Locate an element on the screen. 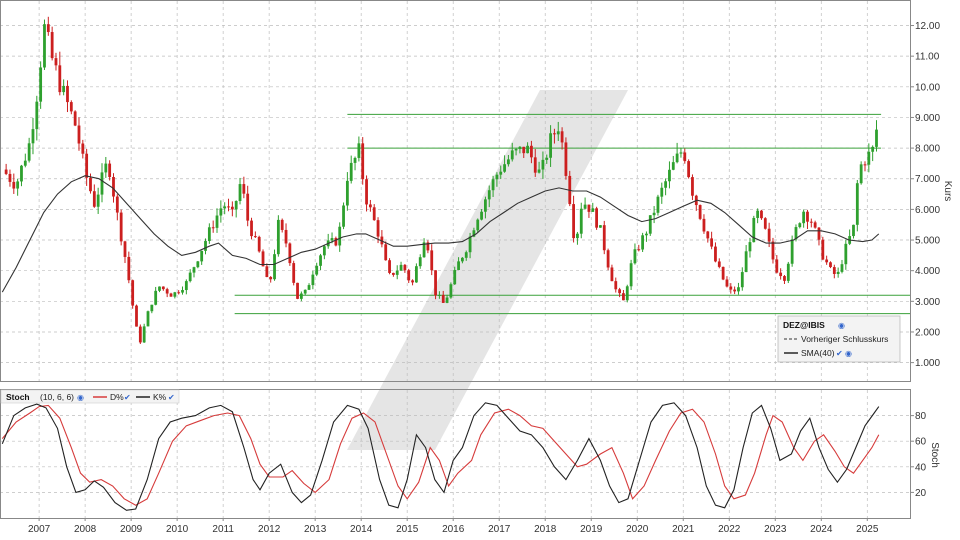 The image size is (960, 540). stoch-k-check-icon: ✔ is located at coordinates (171, 397).